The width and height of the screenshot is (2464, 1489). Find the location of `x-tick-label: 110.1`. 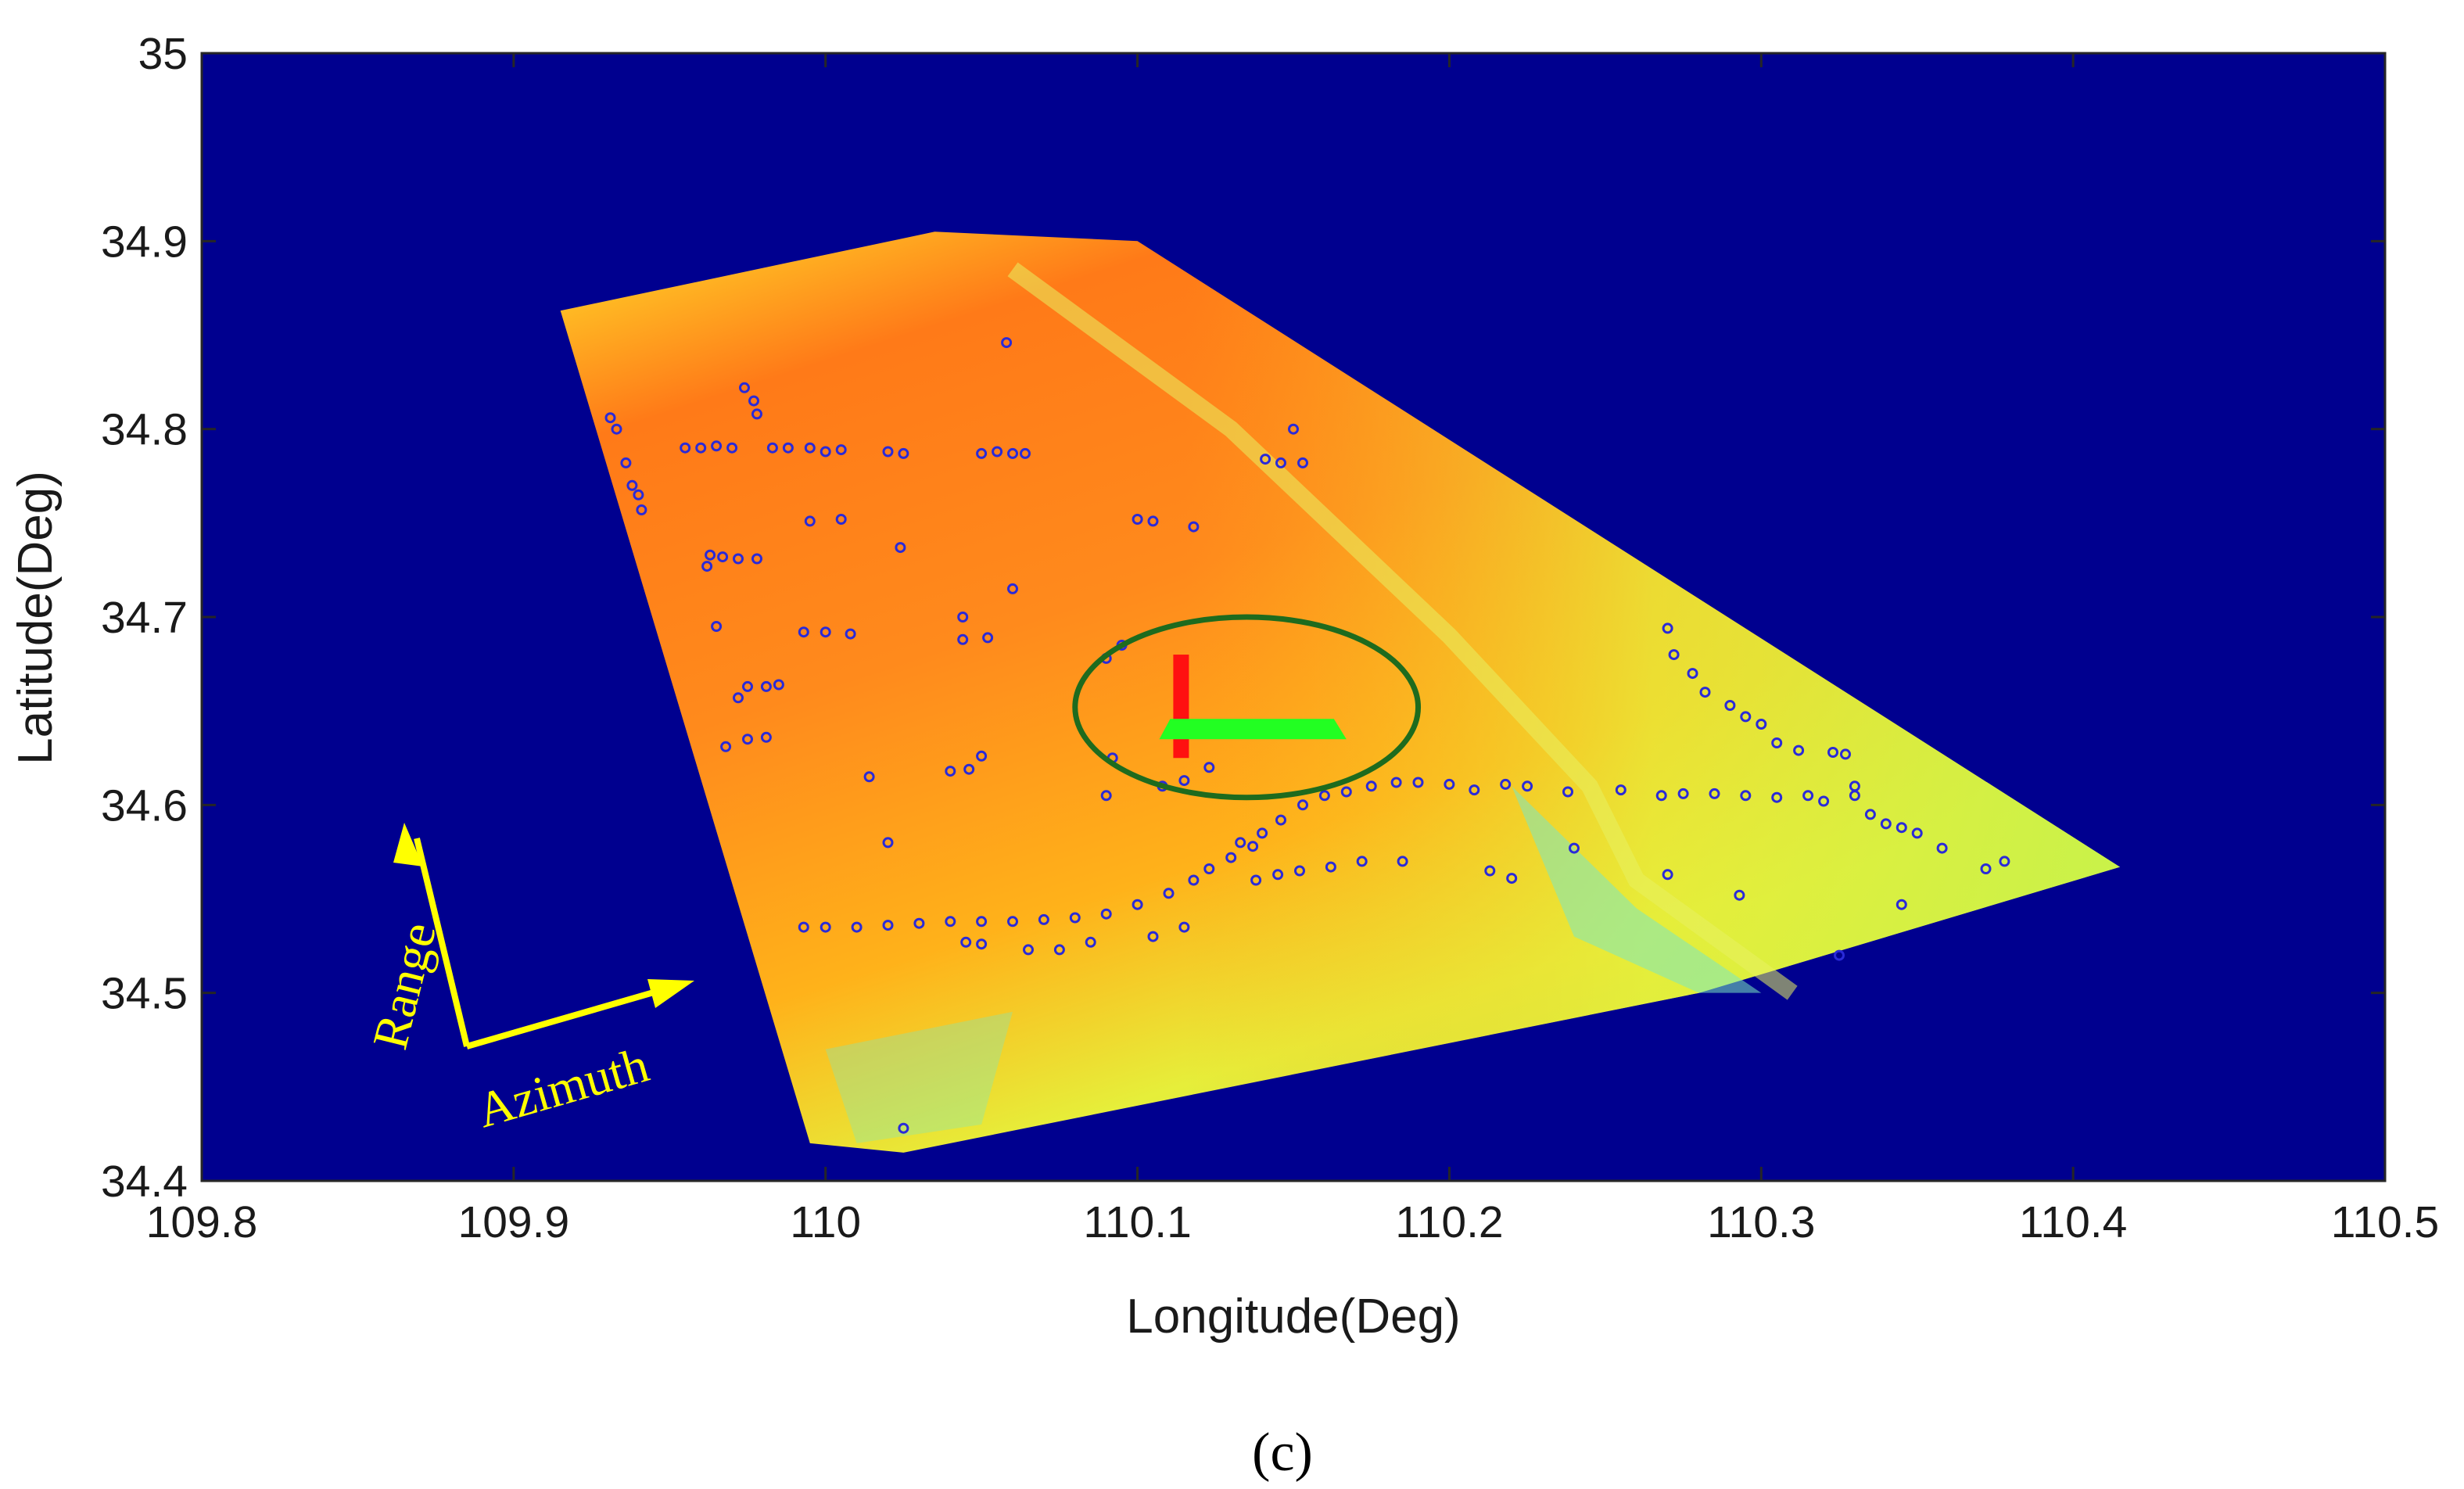

x-tick-label: 110.1 is located at coordinates (1137, 1222).